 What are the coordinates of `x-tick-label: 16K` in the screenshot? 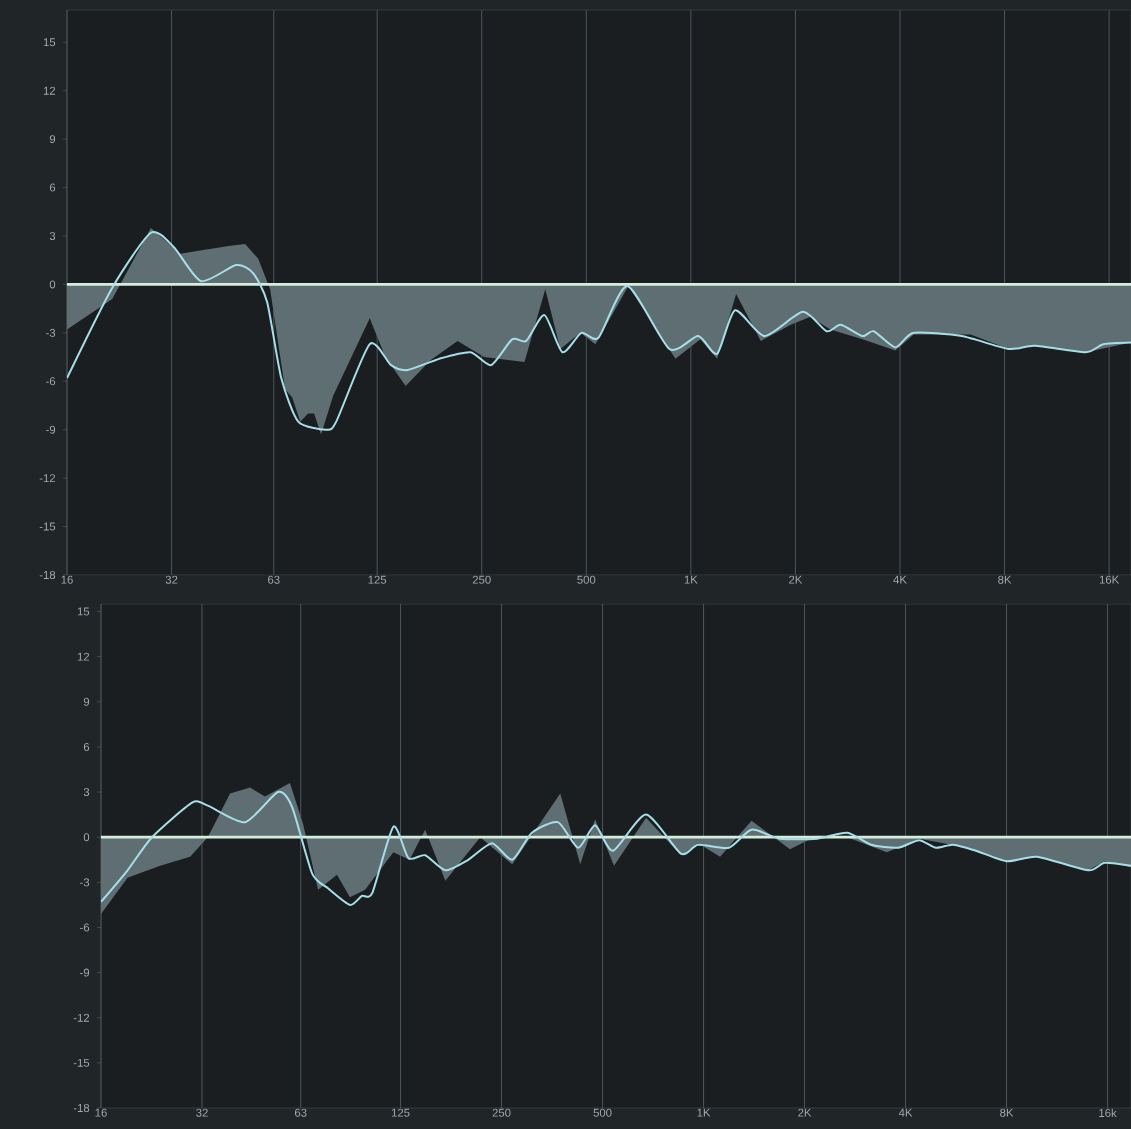 It's located at (1109, 579).